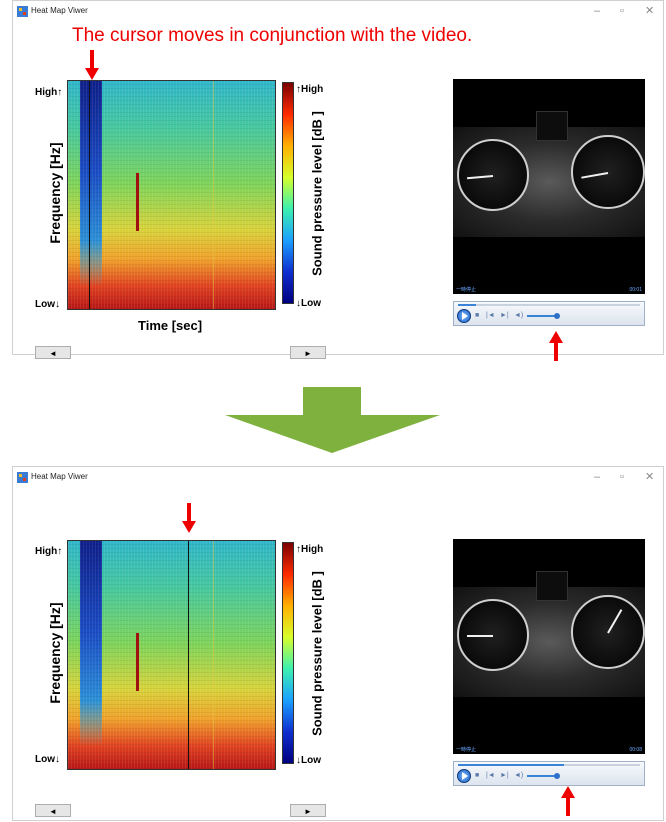  Describe the element at coordinates (635, 290) in the screenshot. I see `playback-time: 00:01` at that location.